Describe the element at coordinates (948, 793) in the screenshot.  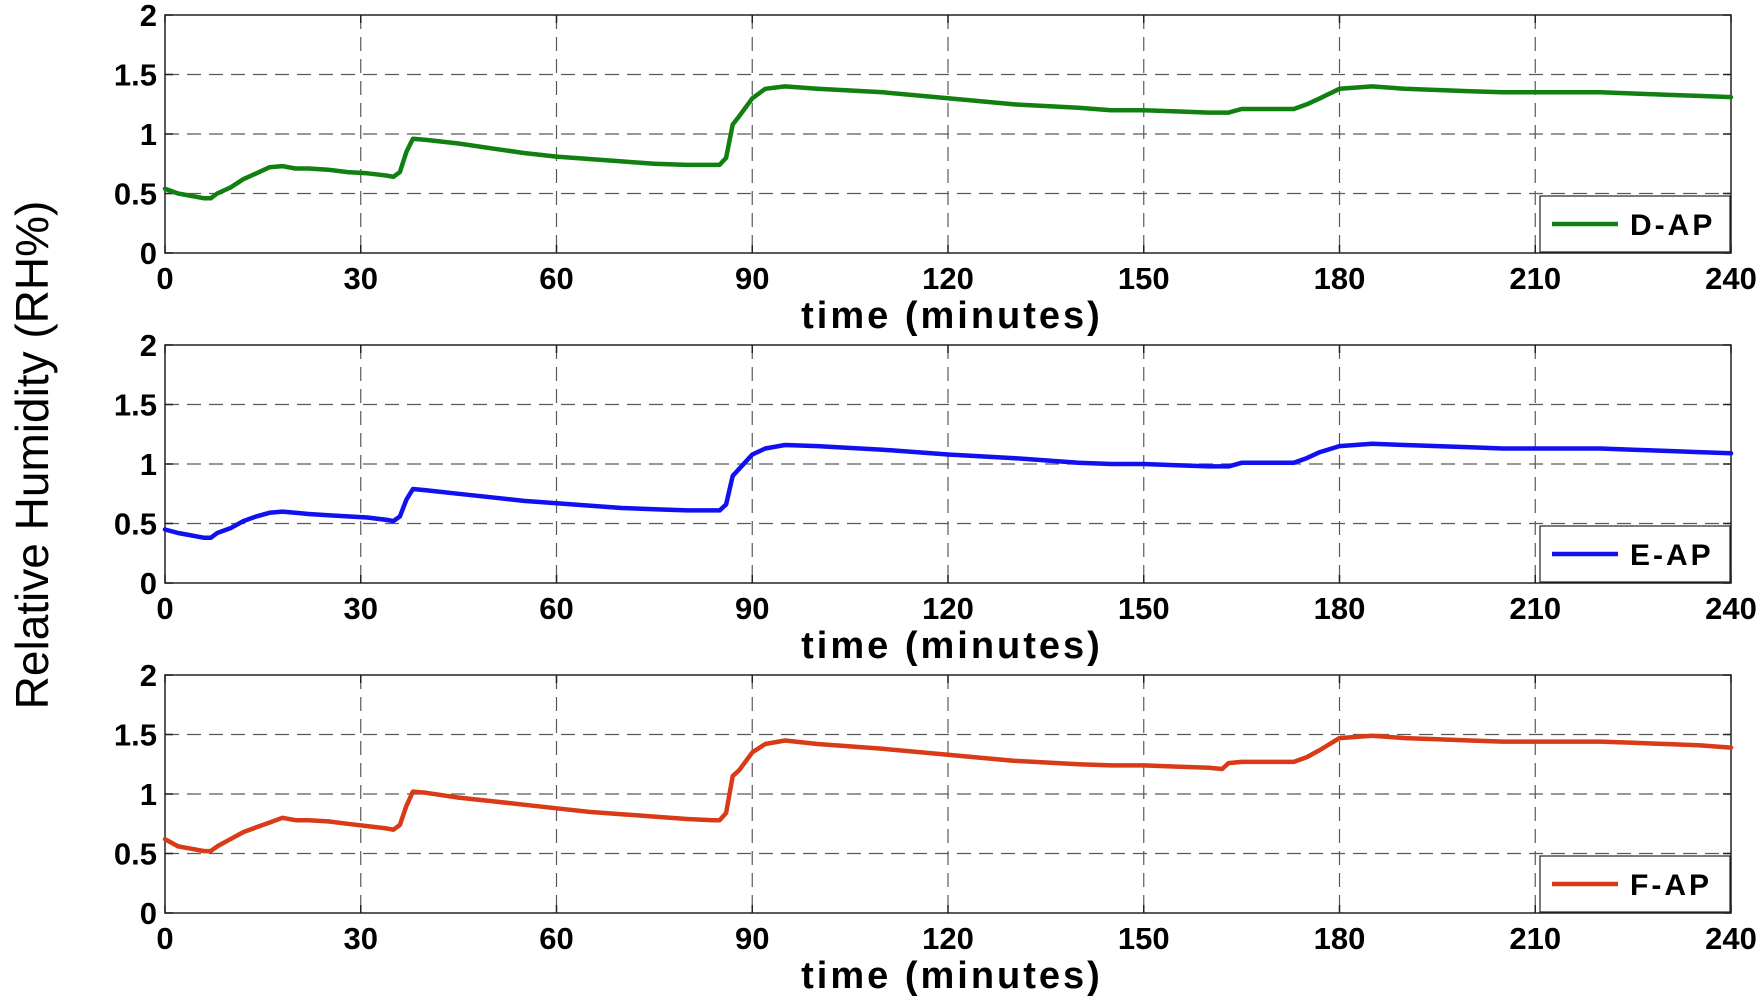
I see `series-line-f-ap` at that location.